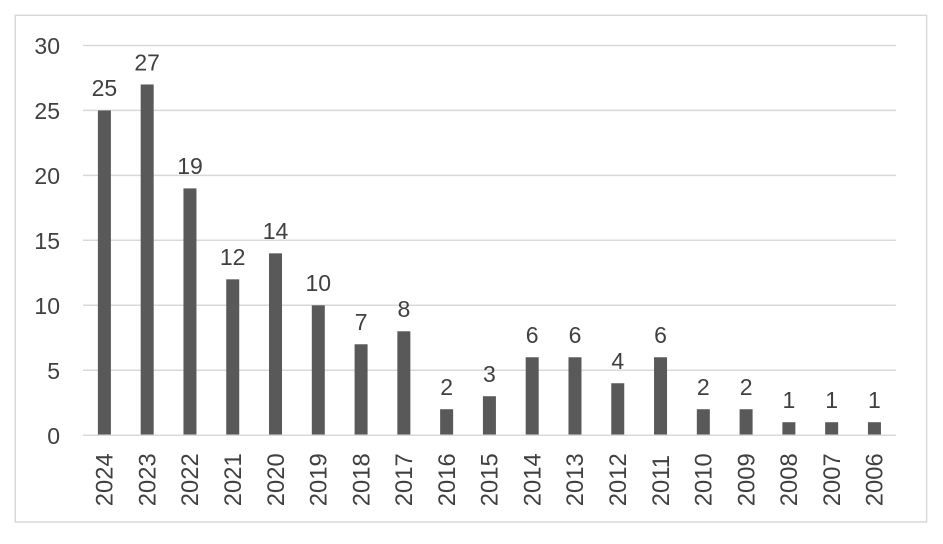  Describe the element at coordinates (47, 46) in the screenshot. I see `svg-text: 30` at that location.